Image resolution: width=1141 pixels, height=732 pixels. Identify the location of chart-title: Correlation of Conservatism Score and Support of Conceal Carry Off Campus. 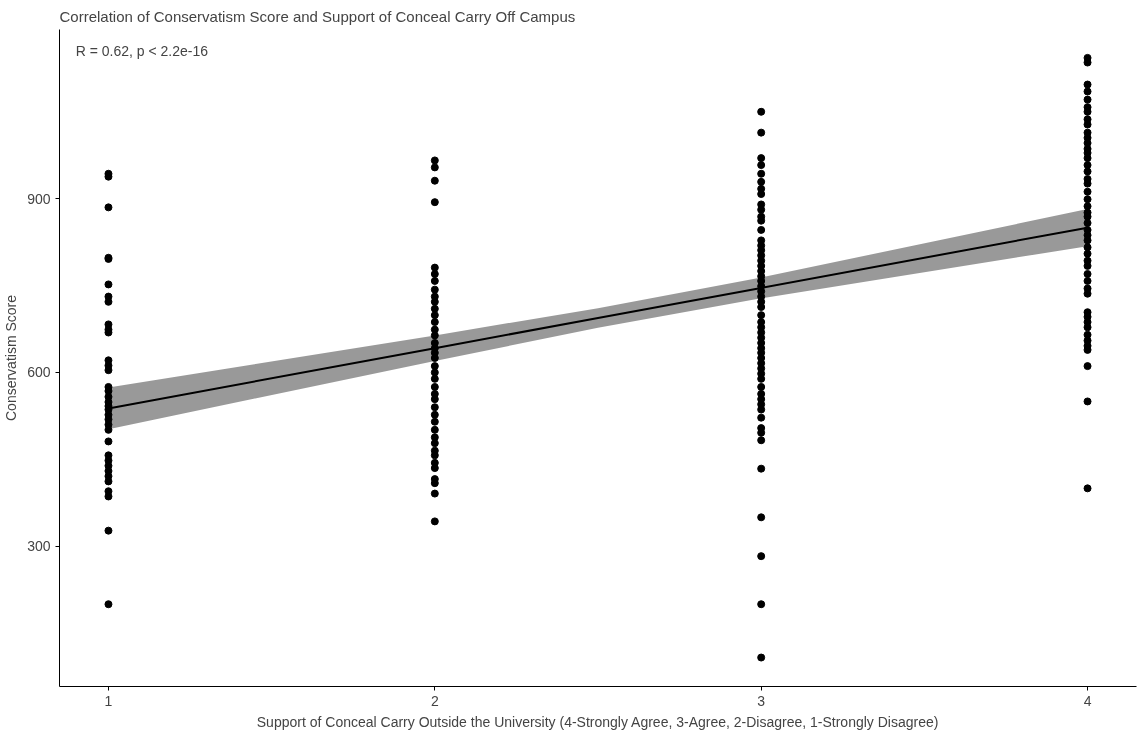
(317, 16).